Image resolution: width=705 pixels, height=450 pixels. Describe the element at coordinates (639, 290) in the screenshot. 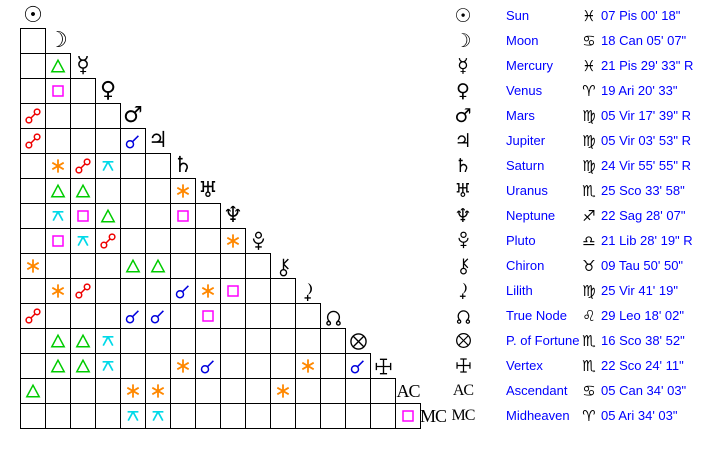

I see `planet-position: 25 Vir 41' 19"` at that location.